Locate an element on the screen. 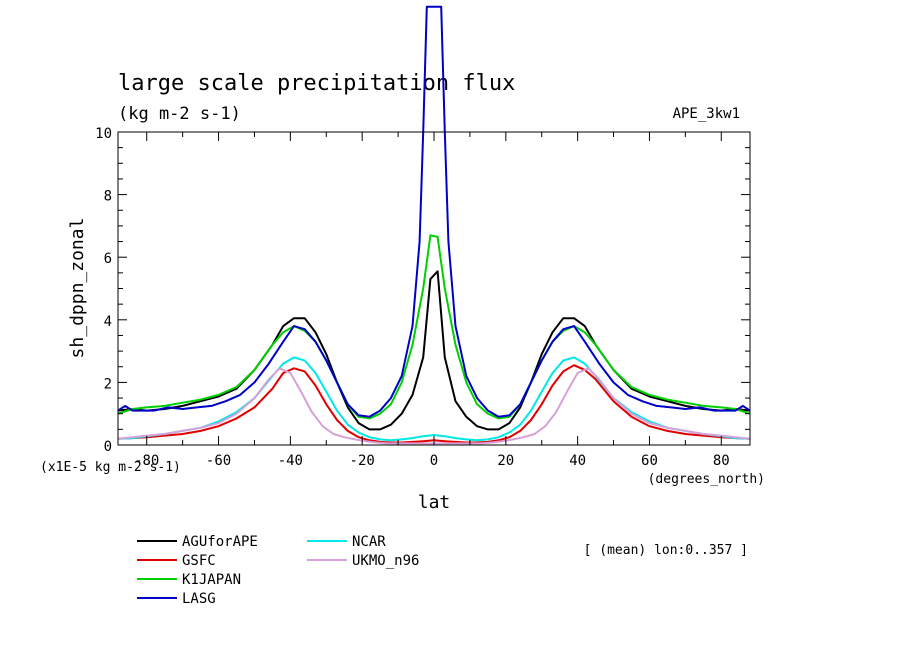 The width and height of the screenshot is (904, 659). chart-subtitle: (kg m-2 s-1) is located at coordinates (179, 114).